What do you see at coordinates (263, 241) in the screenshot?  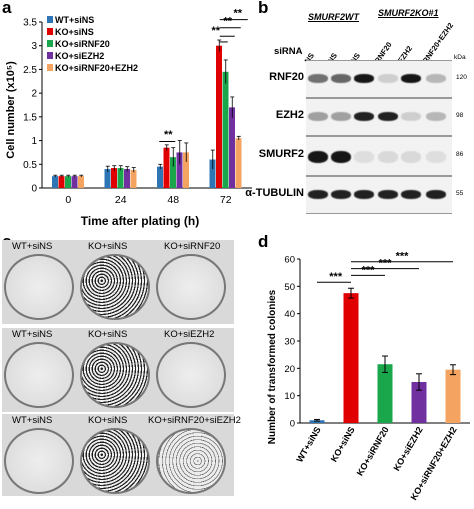 I see `panel-label-d: d` at bounding box center [263, 241].